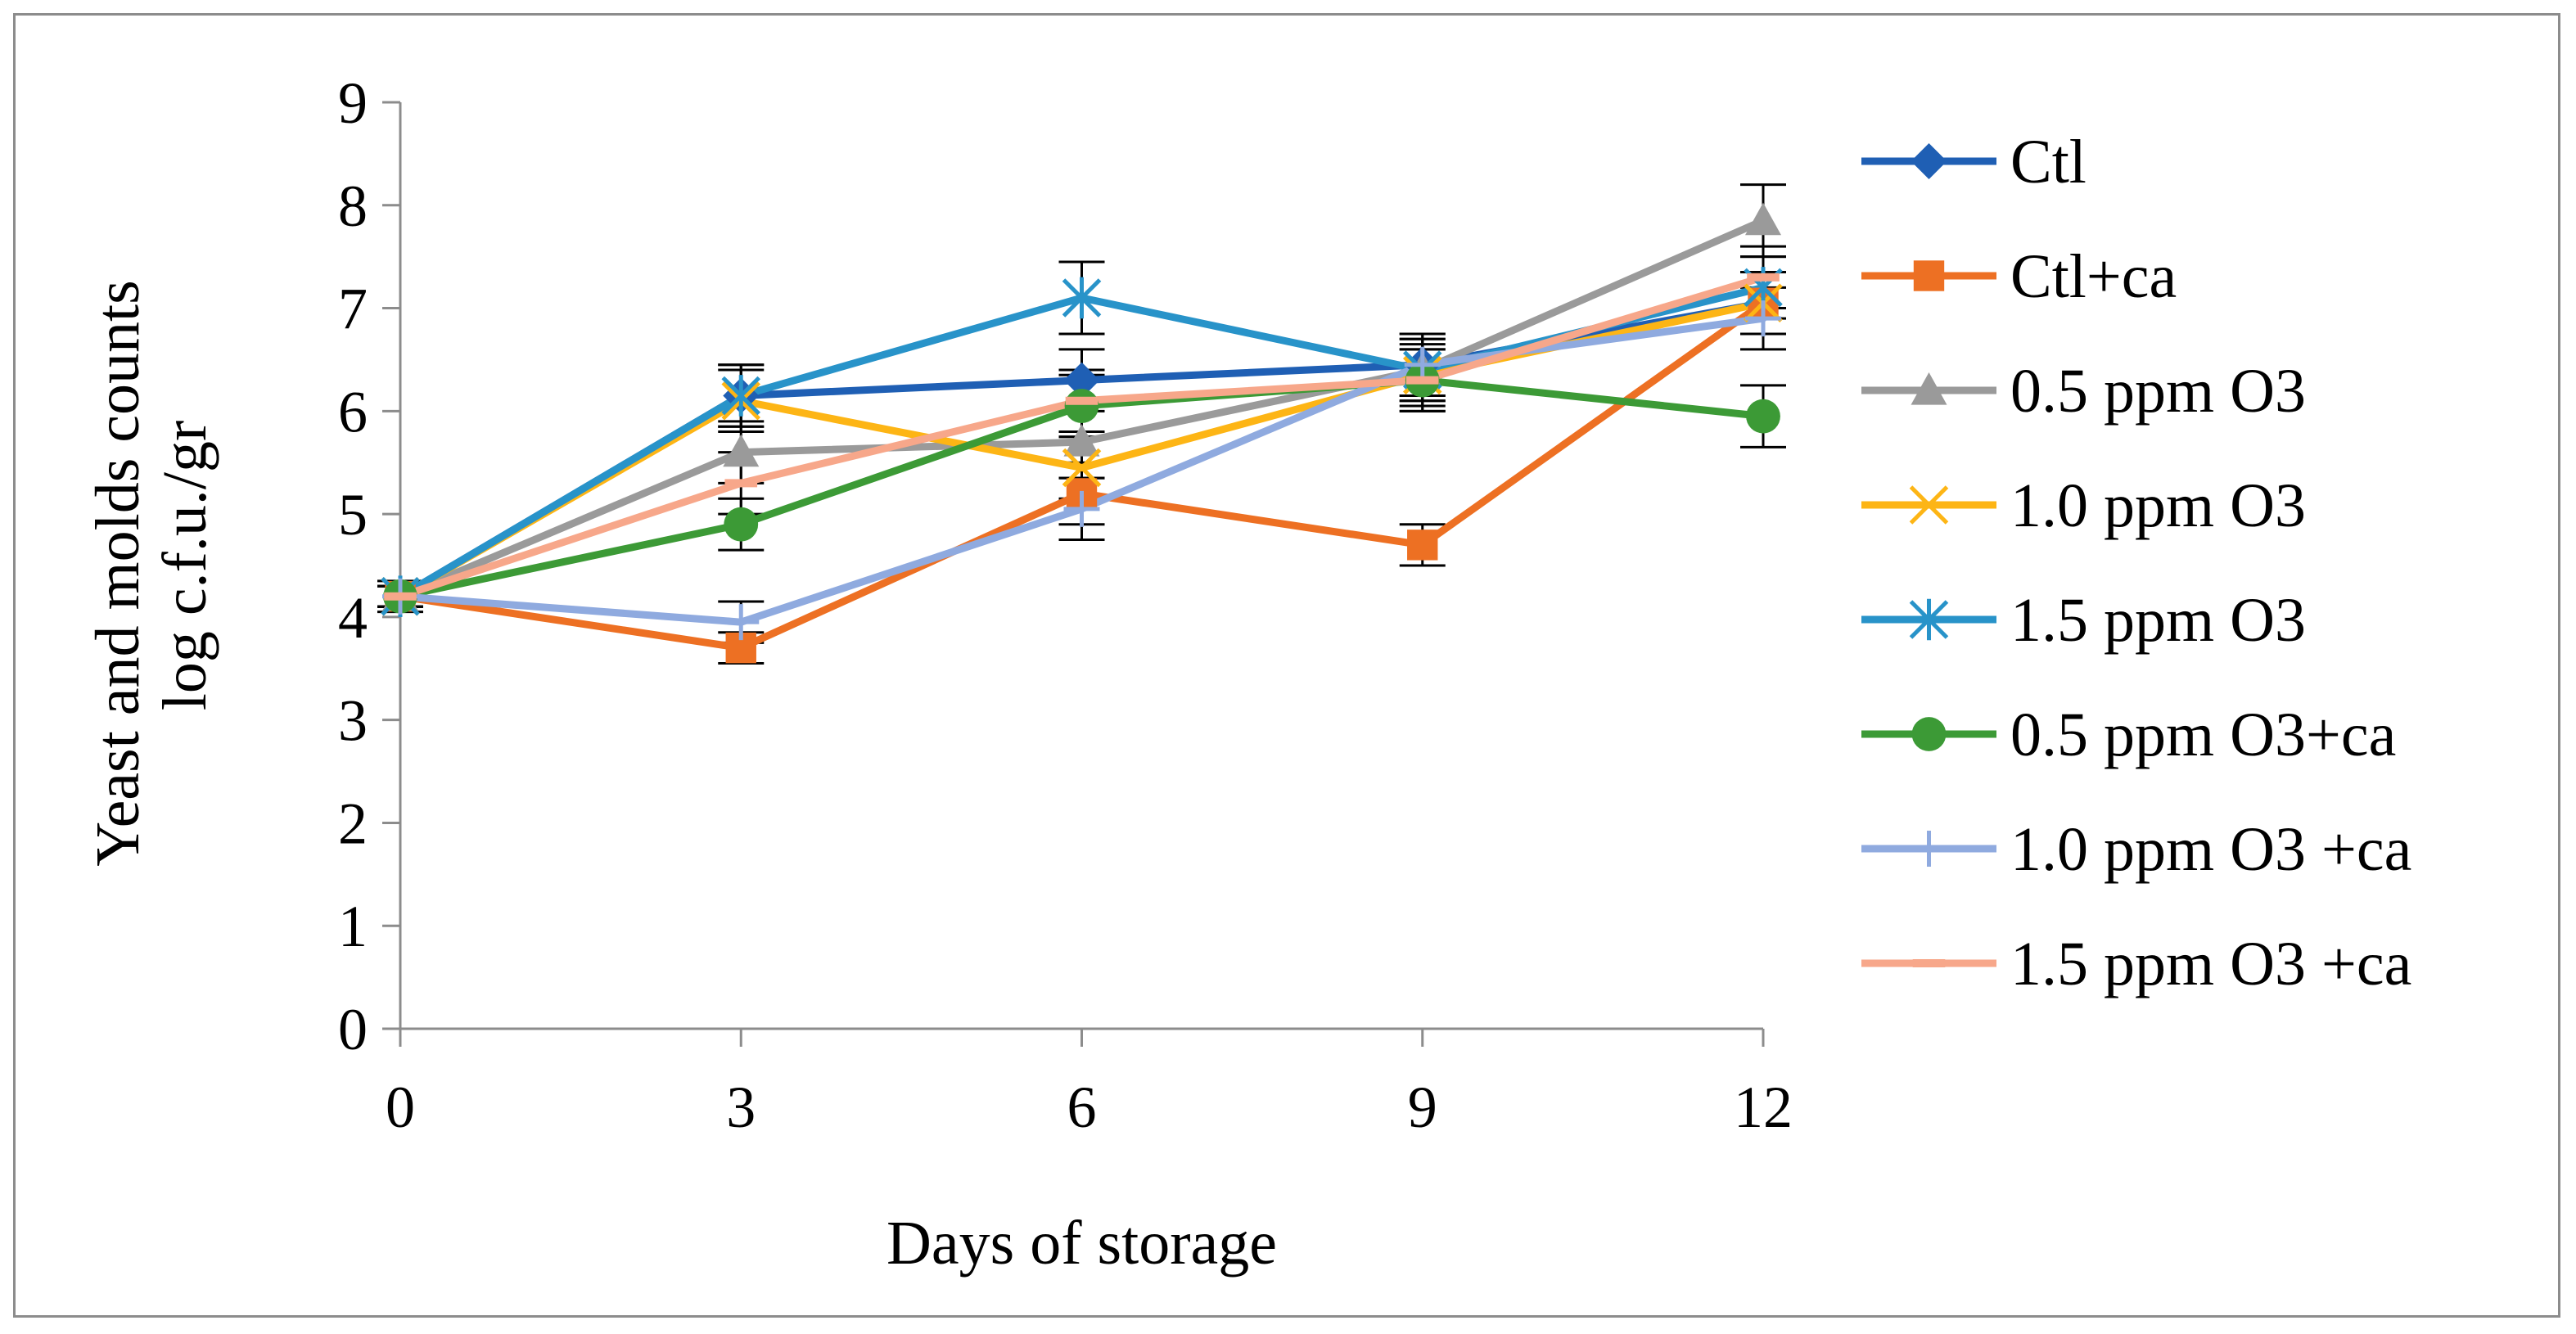 The height and width of the screenshot is (1334, 2576). I want to click on legend-item: Ctl, so click(1974, 162).